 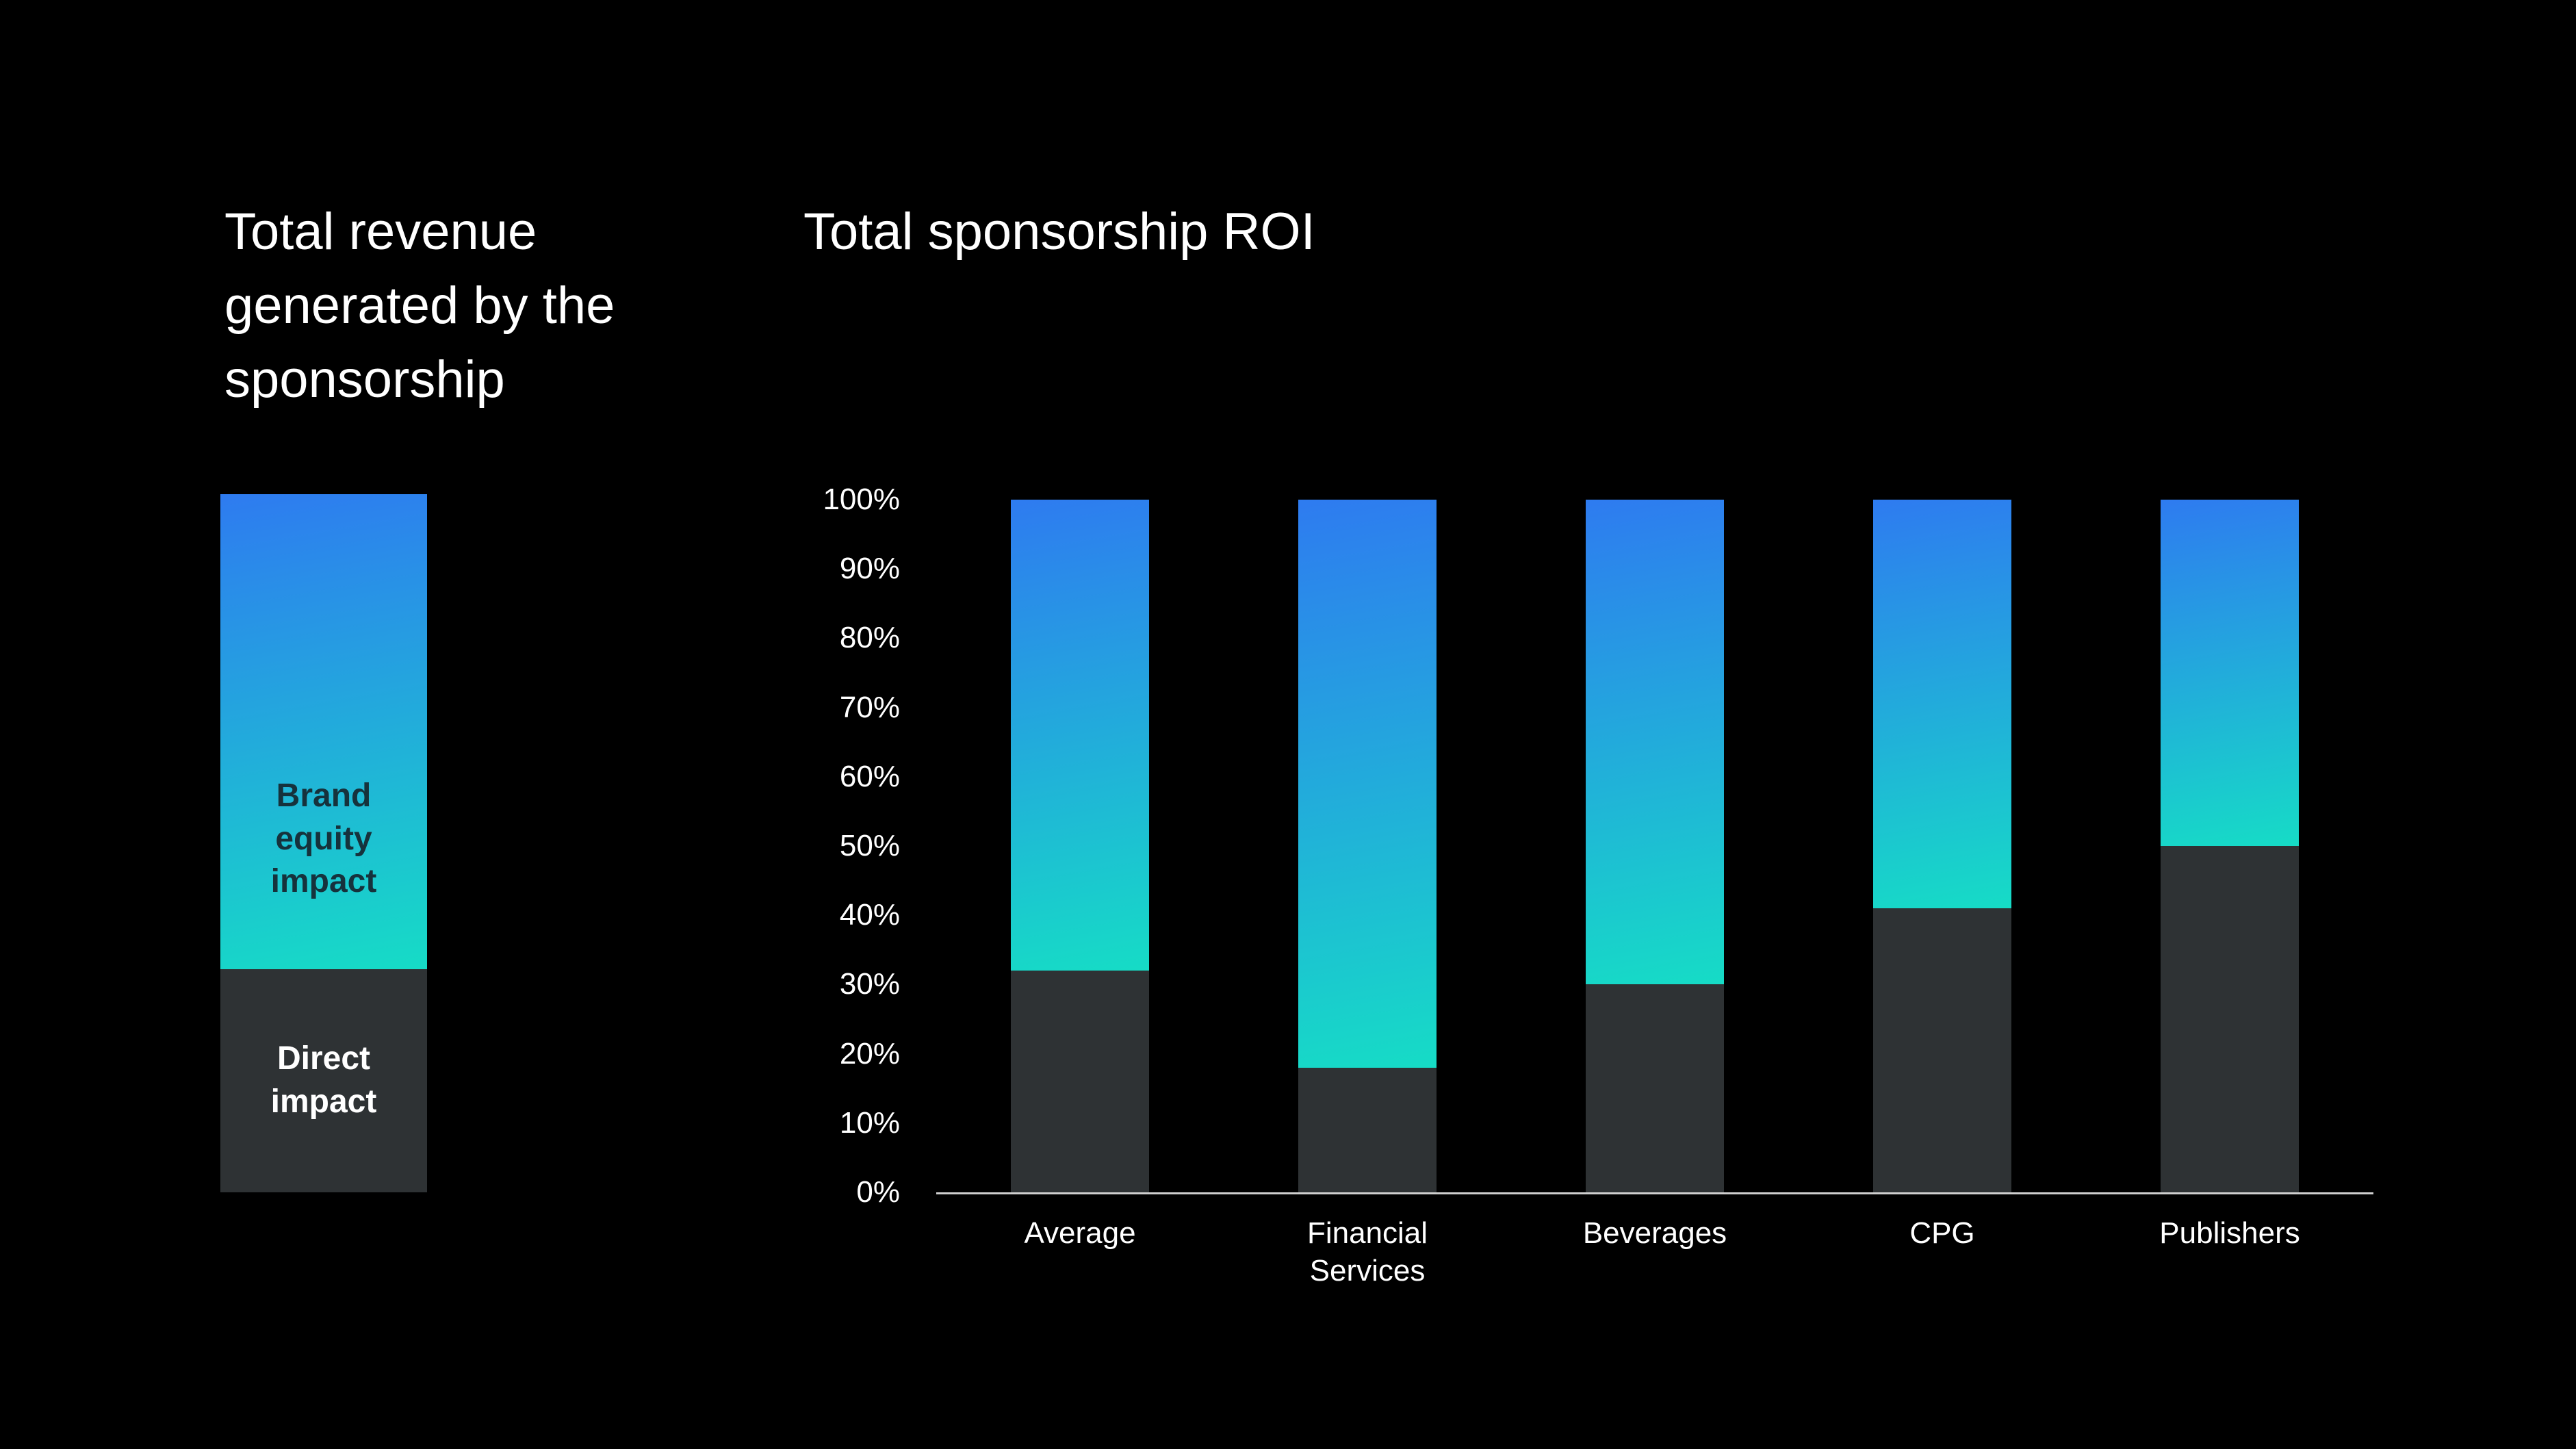 What do you see at coordinates (323, 731) in the screenshot?
I see `brand-equity-segment: Brand equity impact` at bounding box center [323, 731].